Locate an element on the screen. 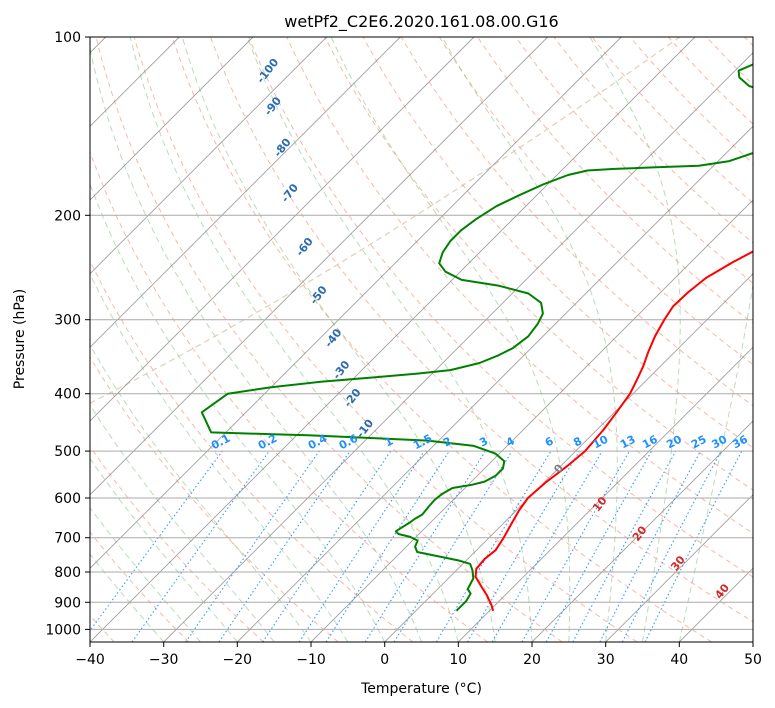 The image size is (775, 708). y-tick-label: 500 is located at coordinates (67, 452).